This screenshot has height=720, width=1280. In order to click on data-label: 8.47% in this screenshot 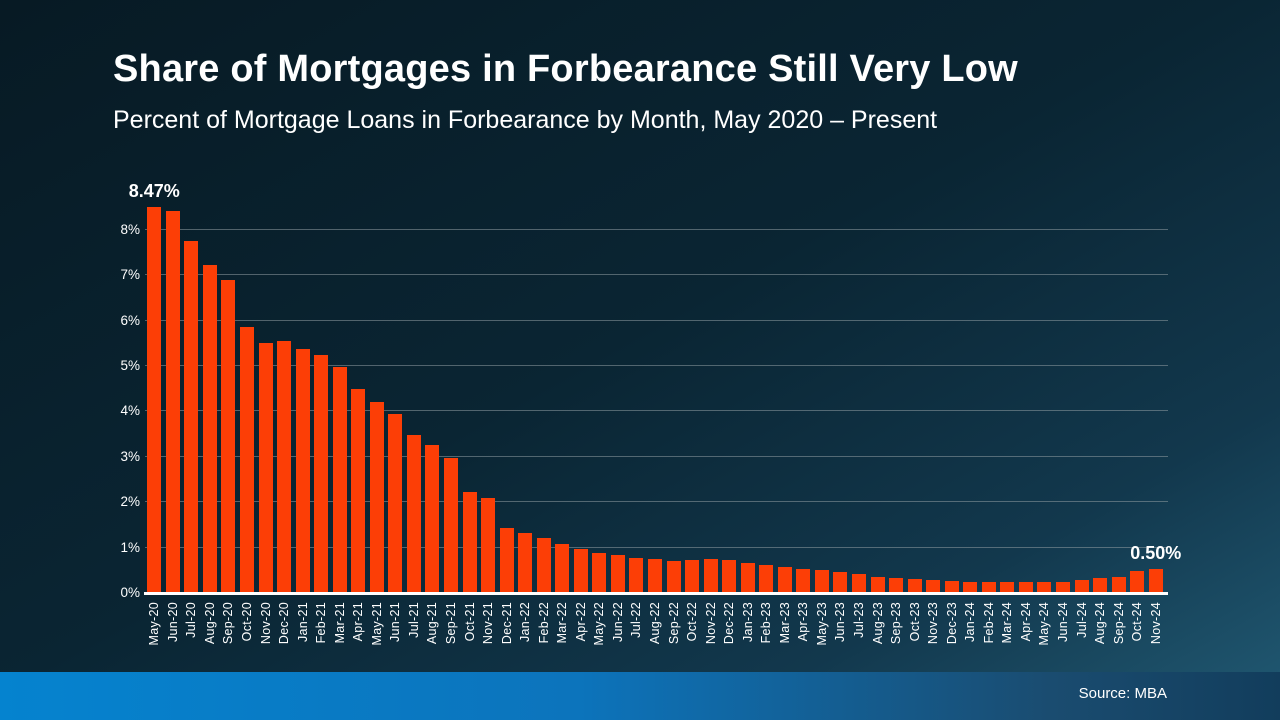, I will do `click(154, 191)`.